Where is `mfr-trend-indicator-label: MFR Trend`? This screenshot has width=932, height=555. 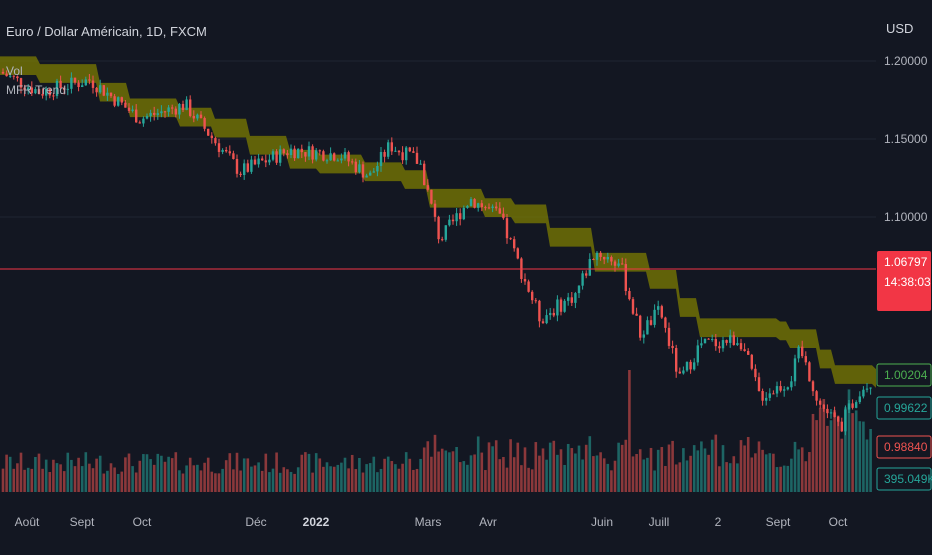
mfr-trend-indicator-label: MFR Trend is located at coordinates (36, 90).